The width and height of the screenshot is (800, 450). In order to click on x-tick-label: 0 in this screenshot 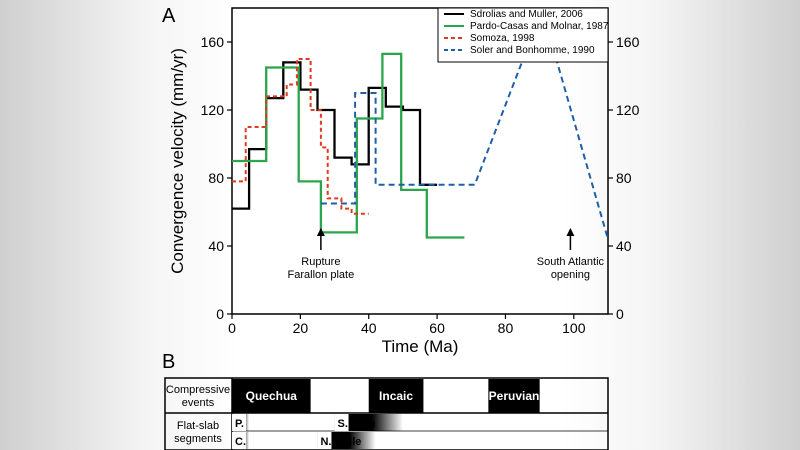, I will do `click(232, 328)`.